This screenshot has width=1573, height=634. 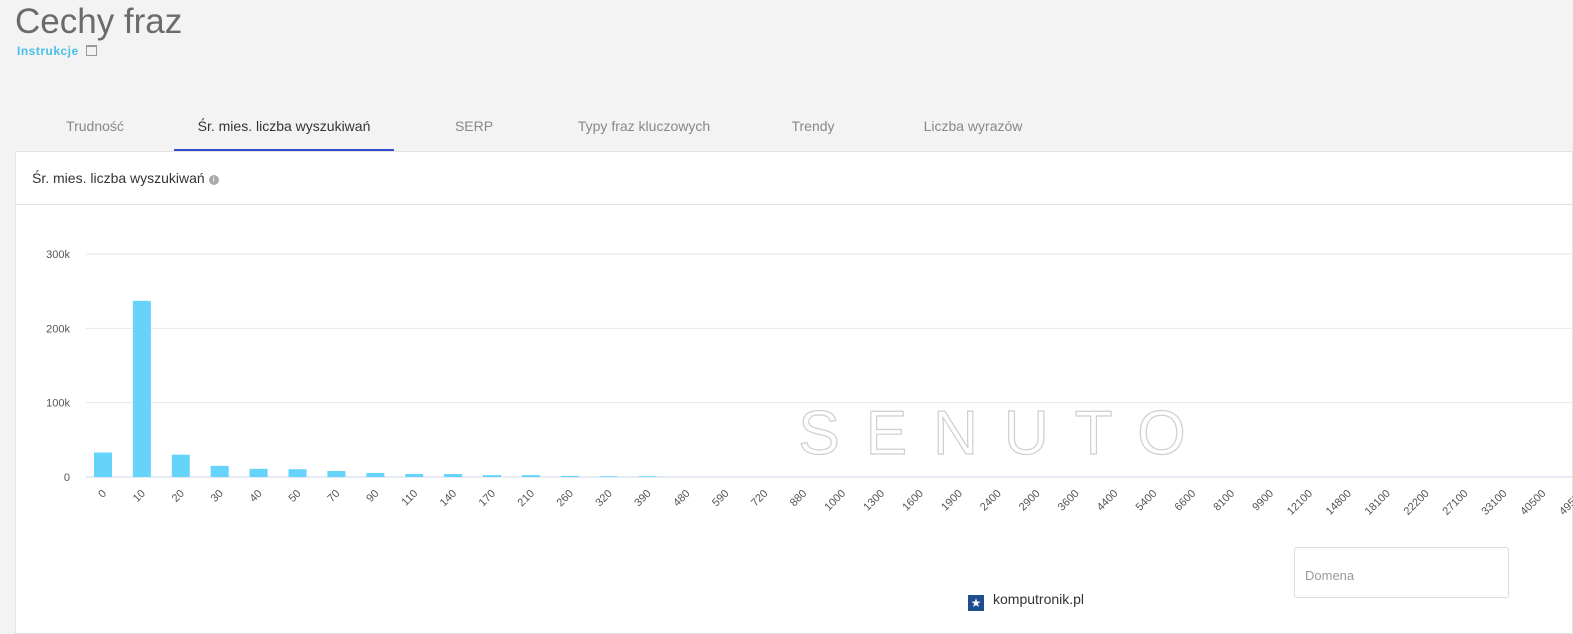 I want to click on legend-label: komputronik.pl, so click(x=1039, y=599).